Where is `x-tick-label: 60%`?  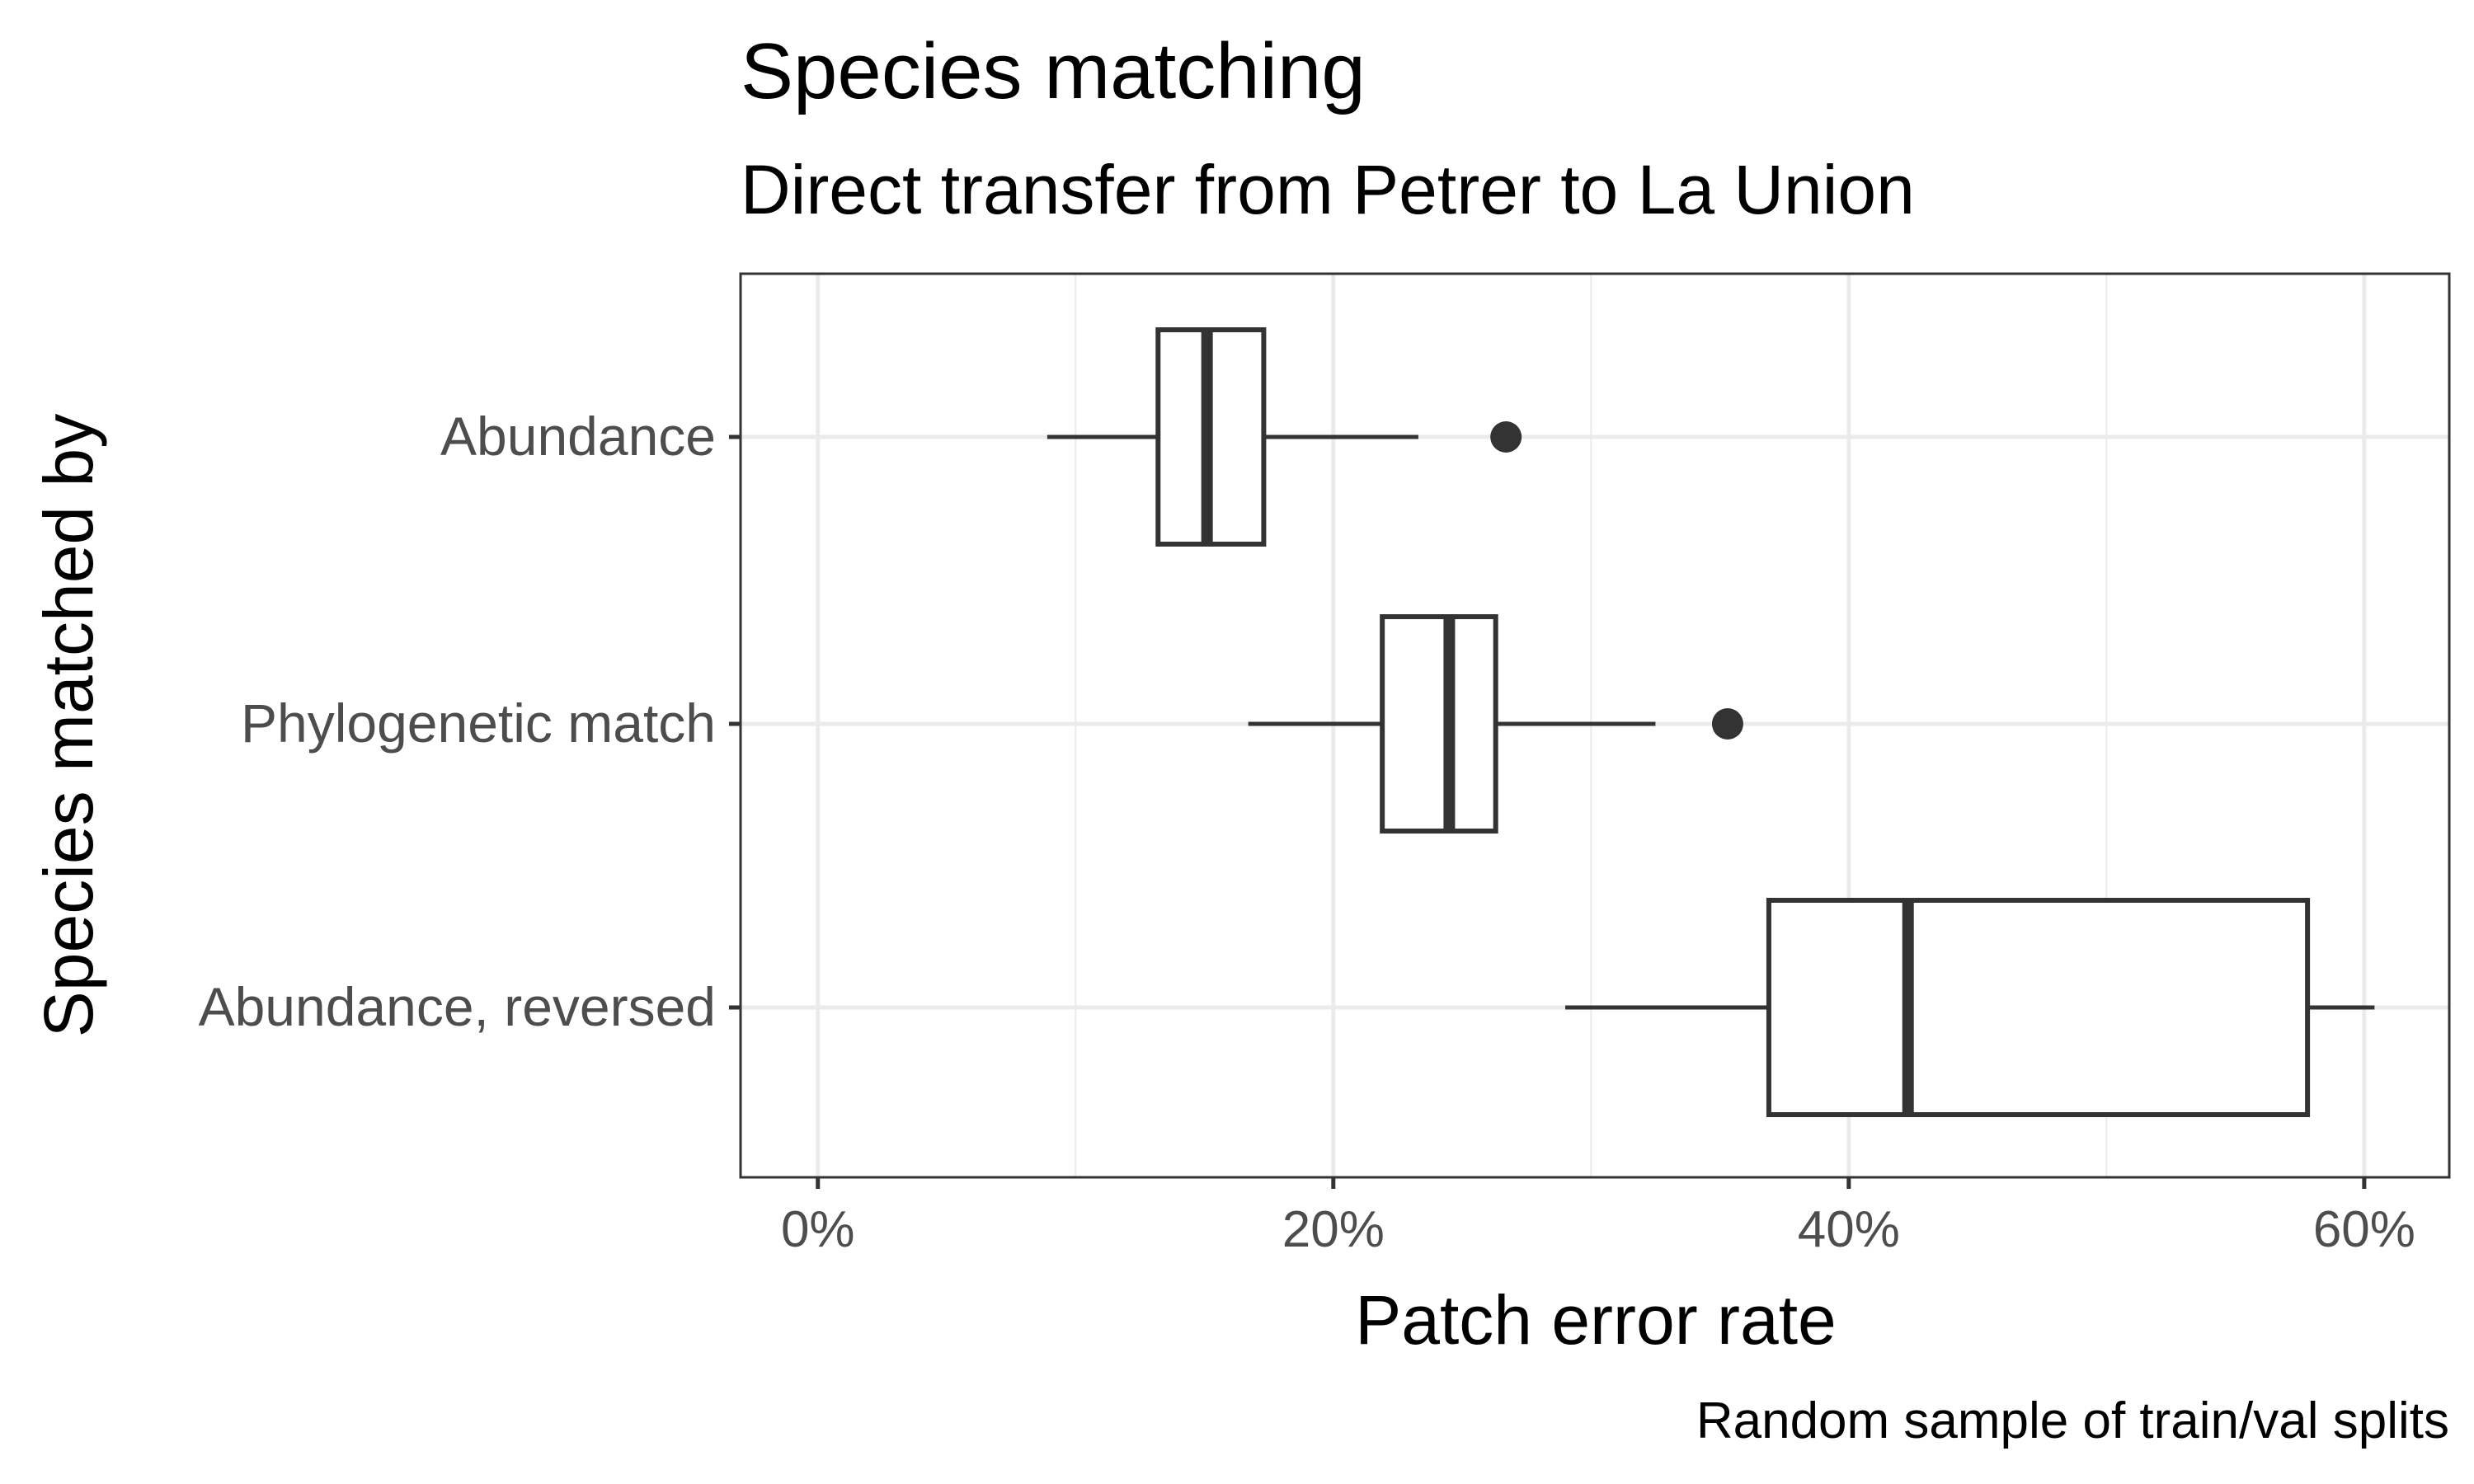 x-tick-label: 60% is located at coordinates (2364, 1229).